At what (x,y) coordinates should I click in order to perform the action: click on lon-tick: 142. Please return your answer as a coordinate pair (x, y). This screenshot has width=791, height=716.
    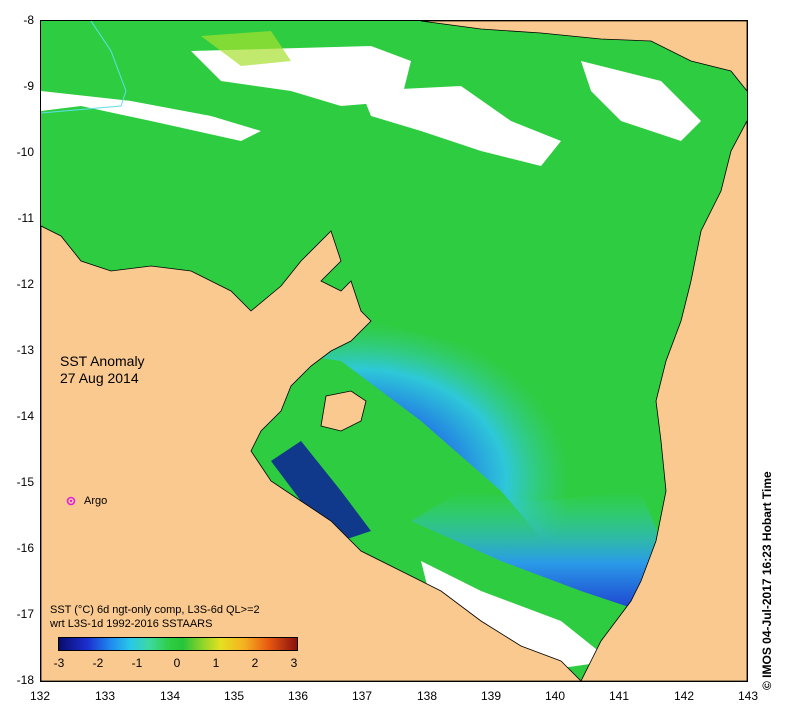
    Looking at the image, I should click on (684, 696).